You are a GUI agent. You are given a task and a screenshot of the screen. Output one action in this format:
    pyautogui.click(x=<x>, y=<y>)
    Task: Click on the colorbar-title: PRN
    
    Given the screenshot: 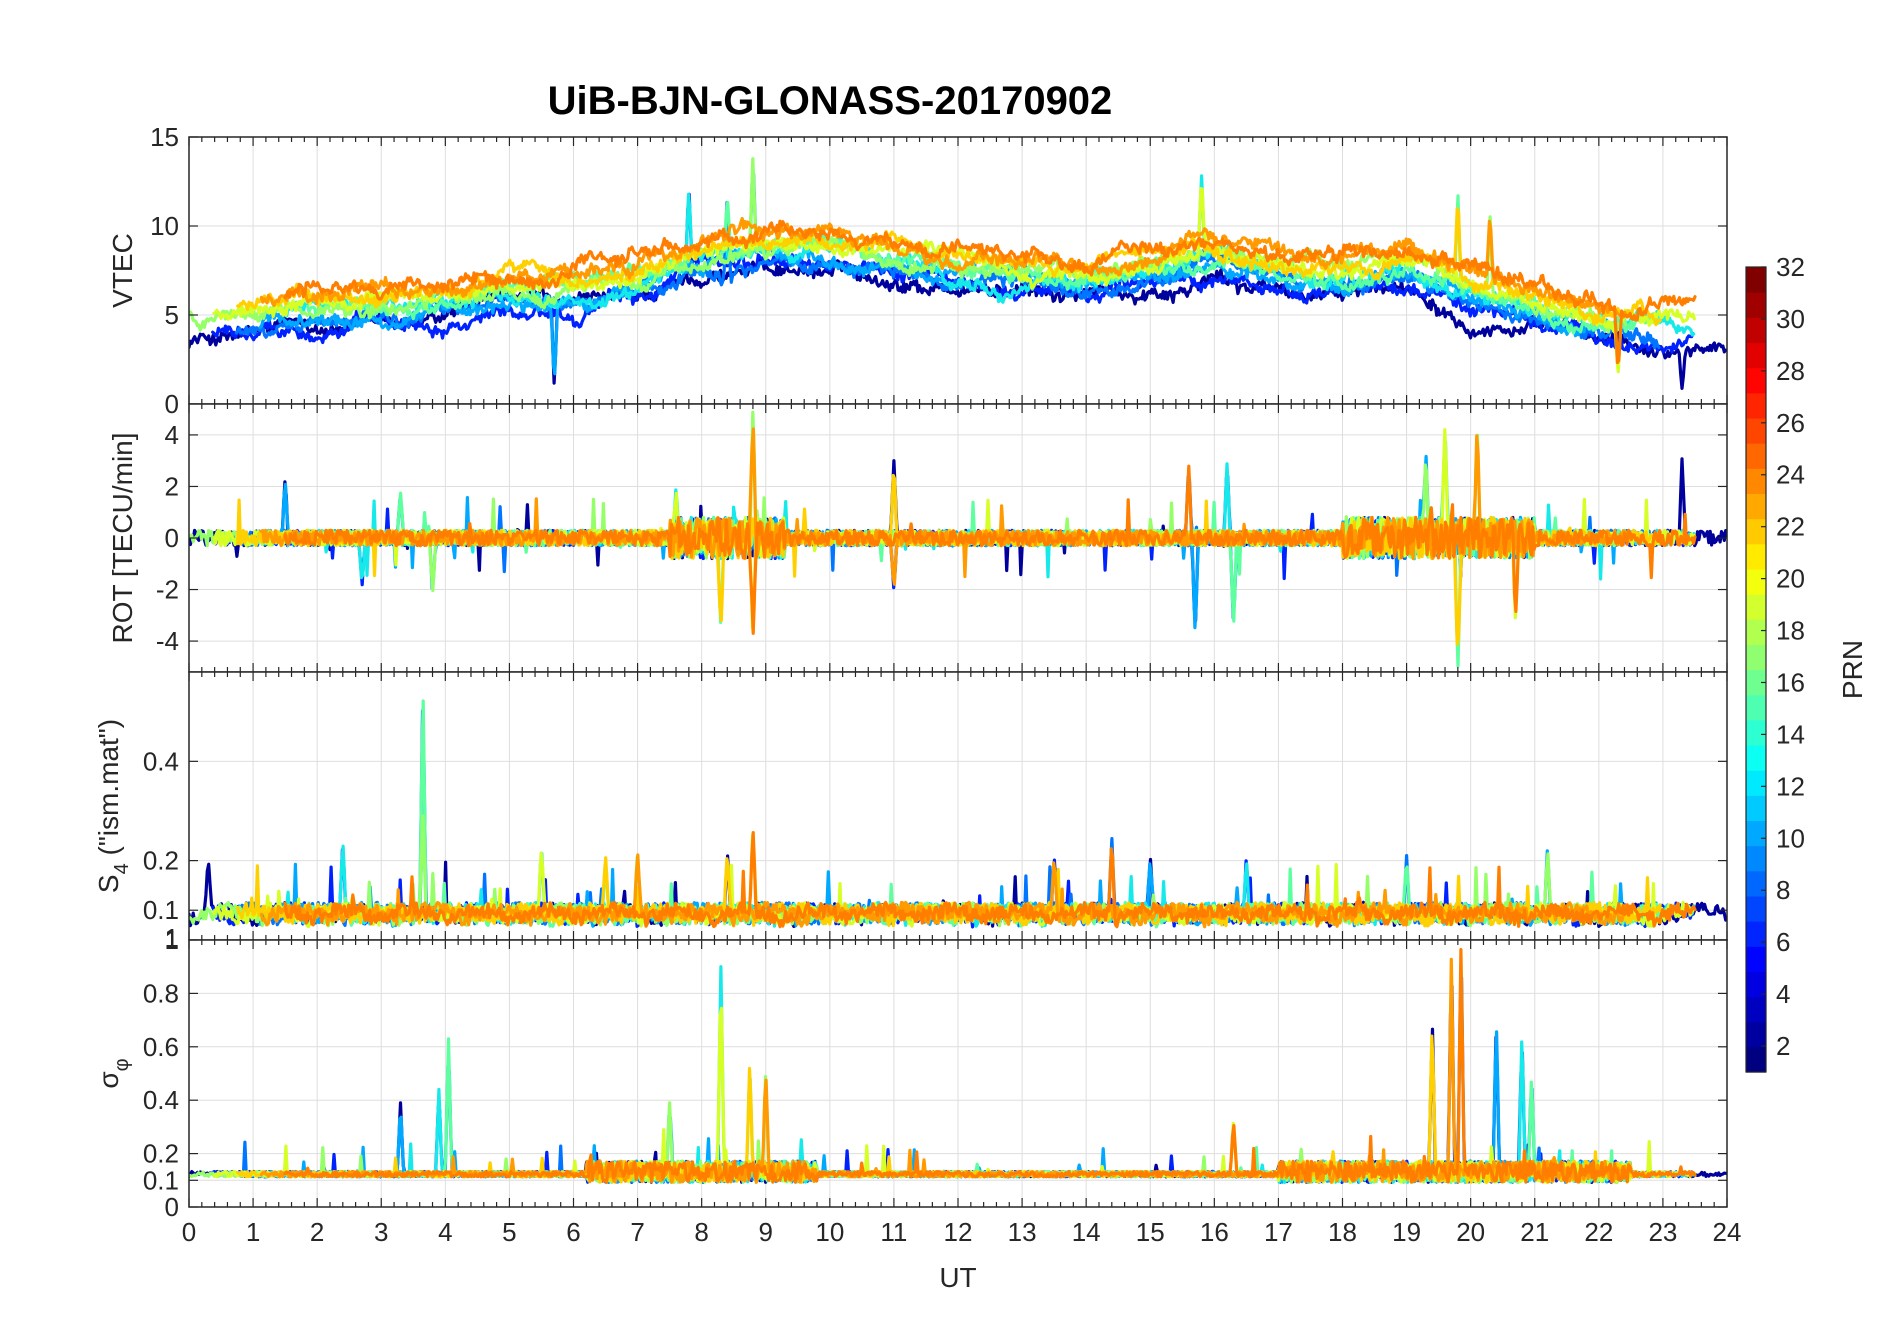 What is the action you would take?
    pyautogui.click(x=1852, y=669)
    